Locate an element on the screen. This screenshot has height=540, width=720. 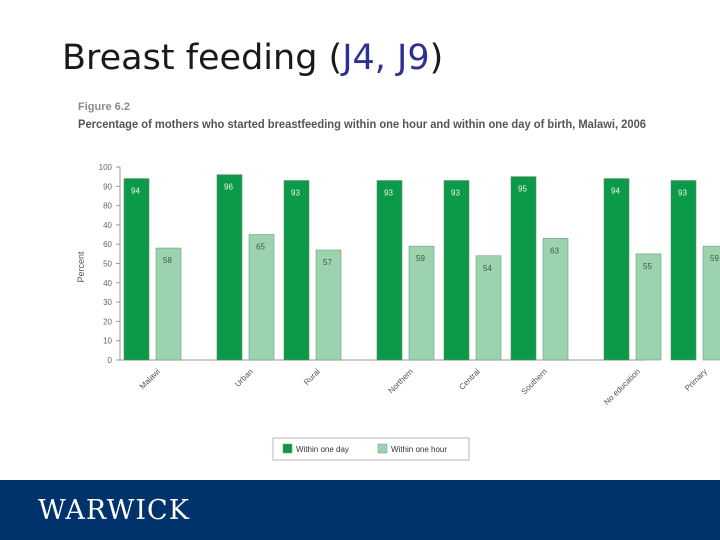
x-tick-label: No education is located at coordinates (622, 387).